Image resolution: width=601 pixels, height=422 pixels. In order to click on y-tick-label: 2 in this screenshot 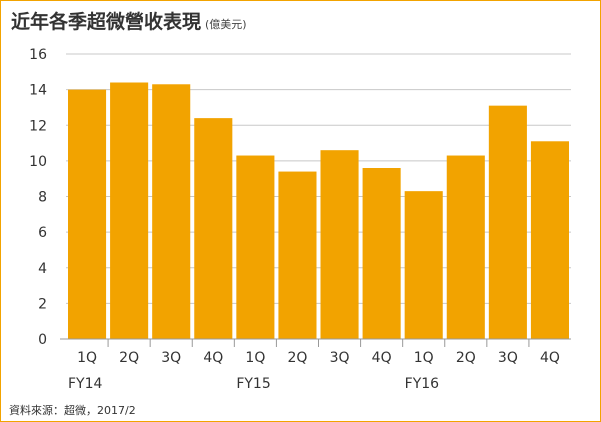, I will do `click(42, 304)`.